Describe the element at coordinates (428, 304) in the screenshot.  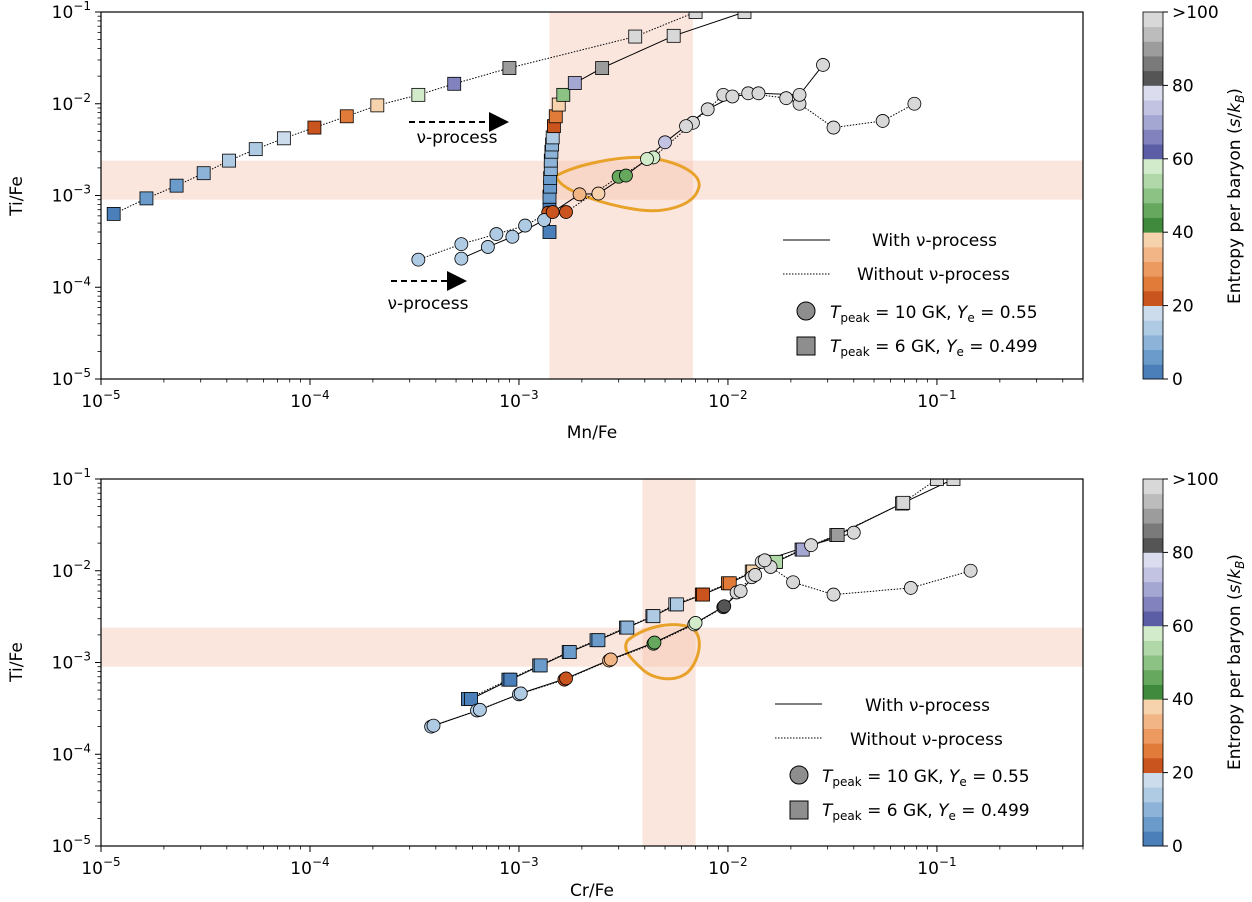
I see `nu-process-annotation-lower: ν-process` at that location.